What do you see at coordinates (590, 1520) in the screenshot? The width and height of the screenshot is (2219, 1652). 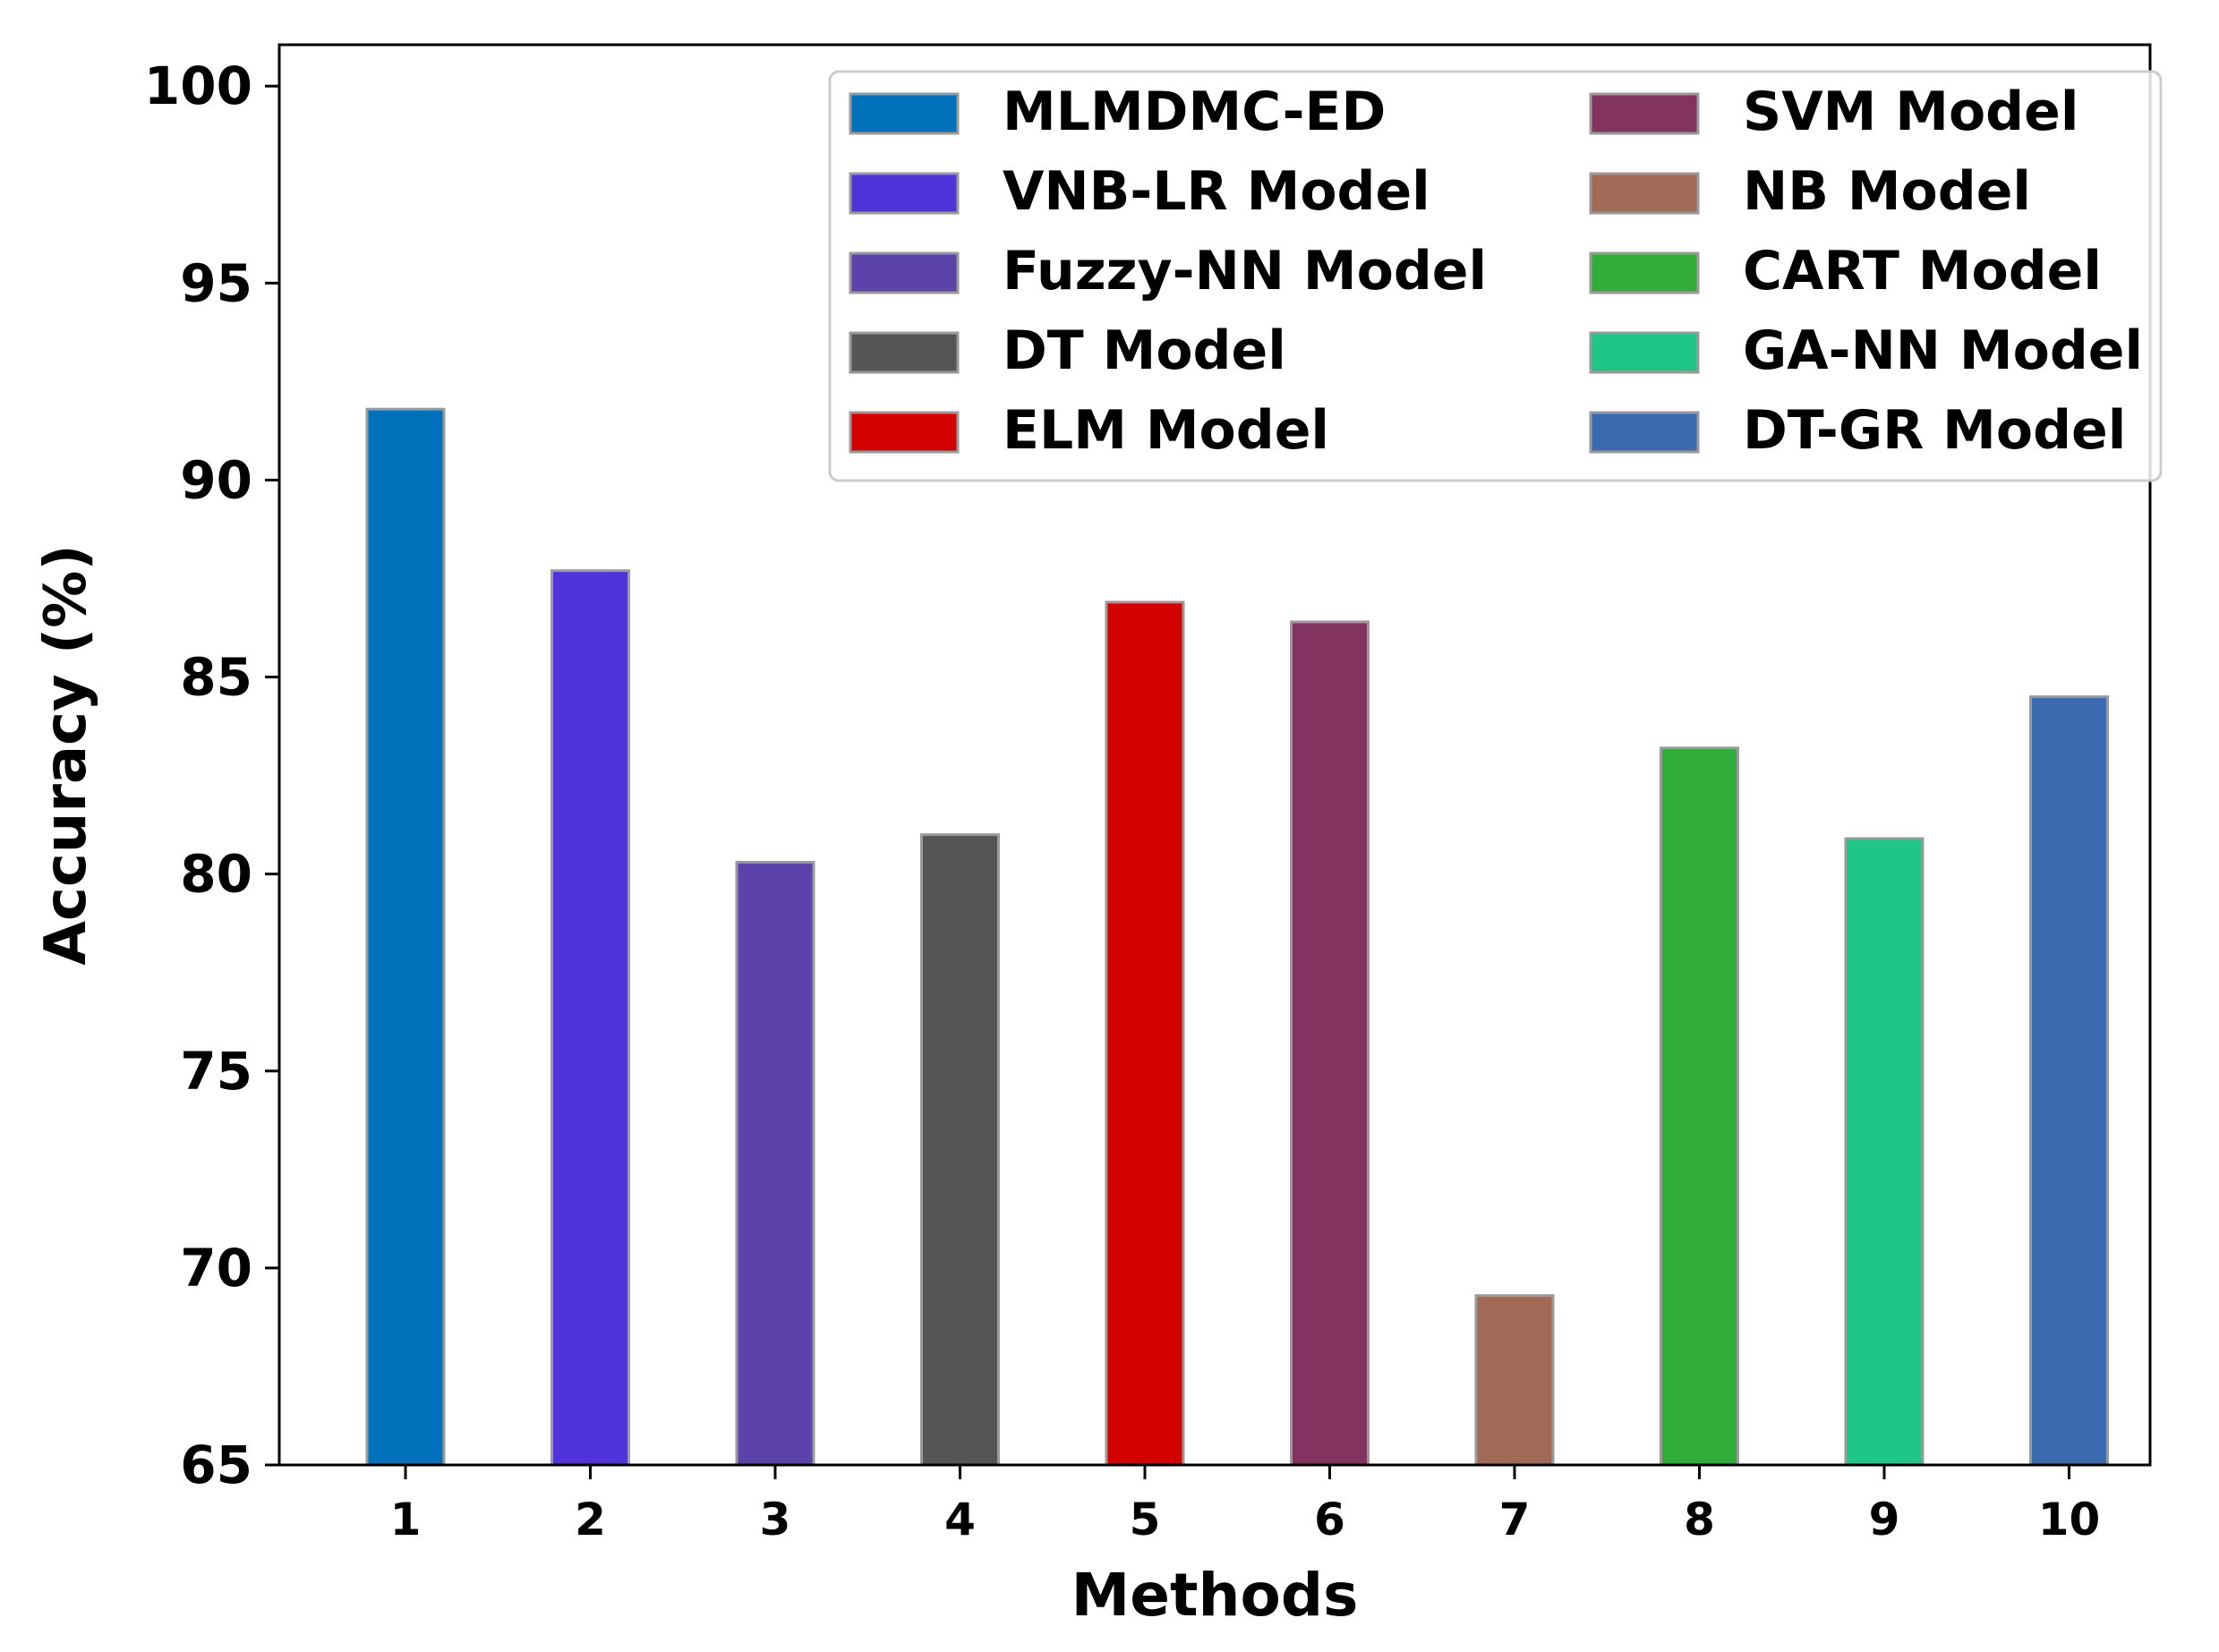 I see `x-tick-label-2: 2` at bounding box center [590, 1520].